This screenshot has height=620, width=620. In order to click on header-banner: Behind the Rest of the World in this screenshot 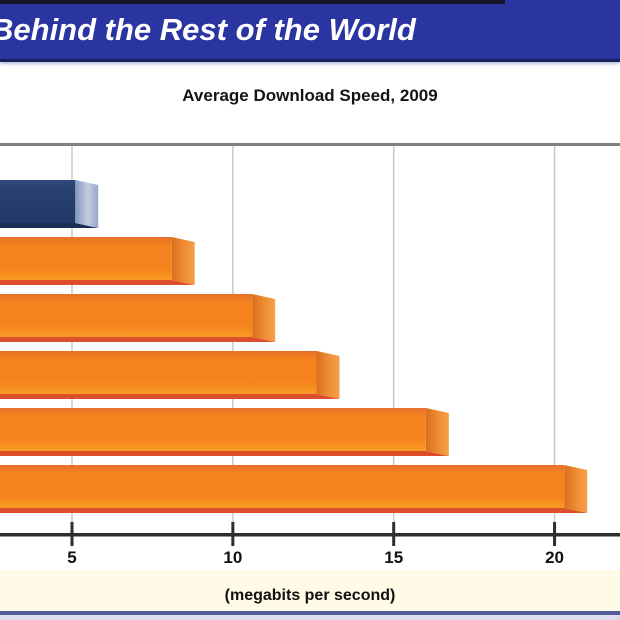, I will do `click(310, 31)`.